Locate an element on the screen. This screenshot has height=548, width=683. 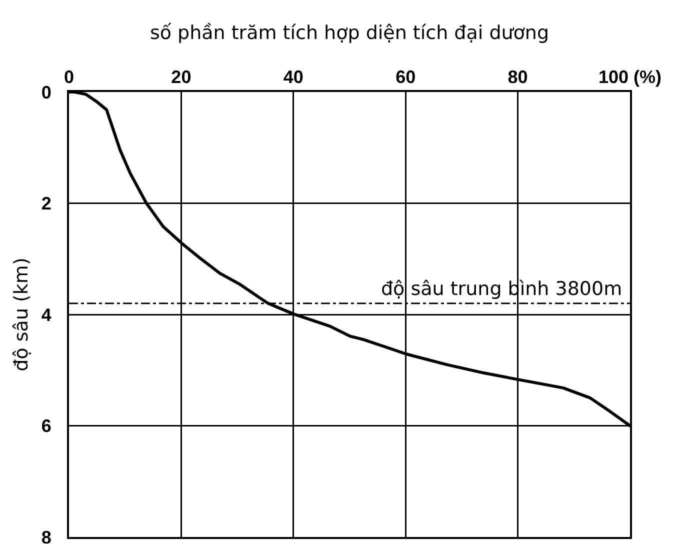
x-tick-label: 100 (%) is located at coordinates (630, 76).